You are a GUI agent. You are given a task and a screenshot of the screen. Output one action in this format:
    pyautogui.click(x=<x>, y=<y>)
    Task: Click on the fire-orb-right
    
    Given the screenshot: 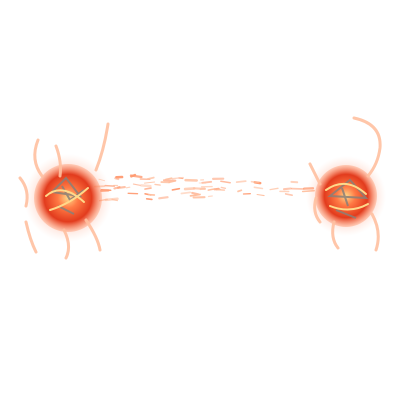 What is the action you would take?
    pyautogui.click(x=346, y=184)
    